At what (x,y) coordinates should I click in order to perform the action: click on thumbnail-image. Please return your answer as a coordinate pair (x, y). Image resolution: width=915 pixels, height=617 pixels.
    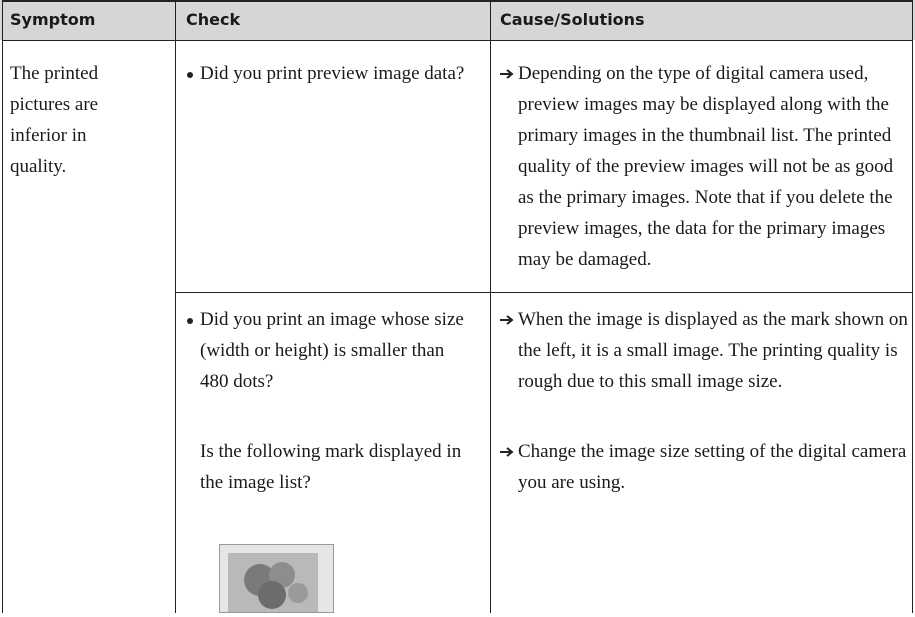
    Looking at the image, I should click on (273, 582).